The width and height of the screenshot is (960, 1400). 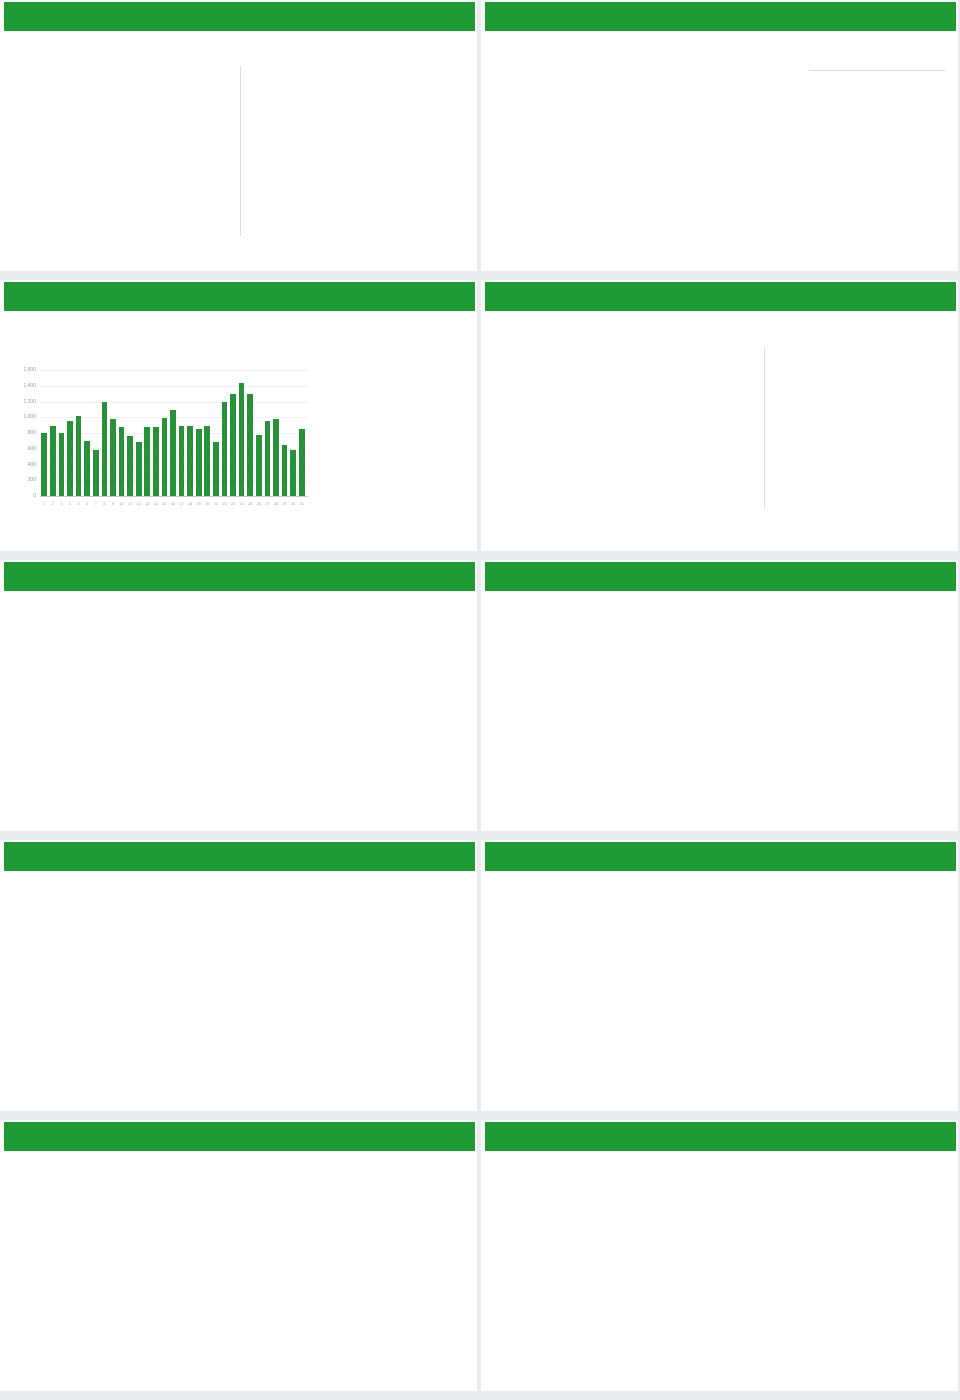 I want to click on x-category-label: 27, so click(x=267, y=504).